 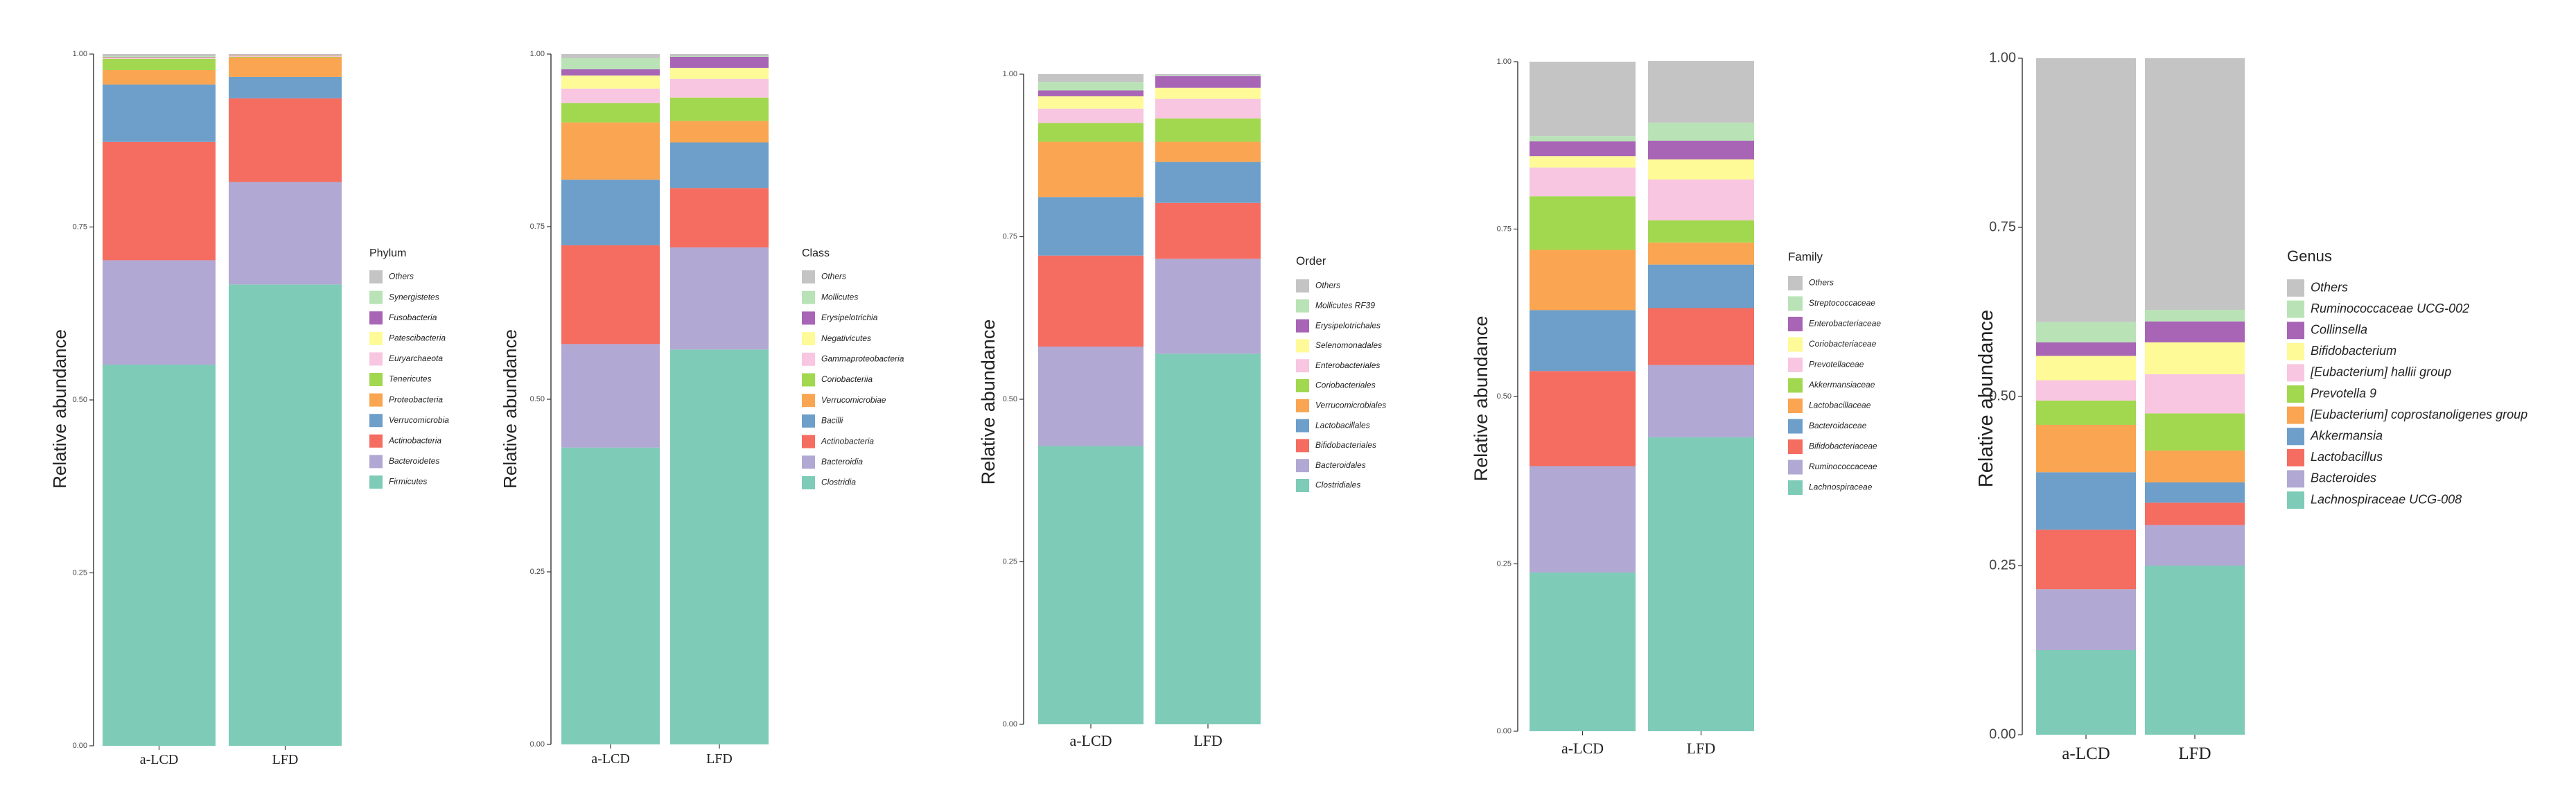 What do you see at coordinates (719, 73) in the screenshot?
I see `bar-segment-negativicutes` at bounding box center [719, 73].